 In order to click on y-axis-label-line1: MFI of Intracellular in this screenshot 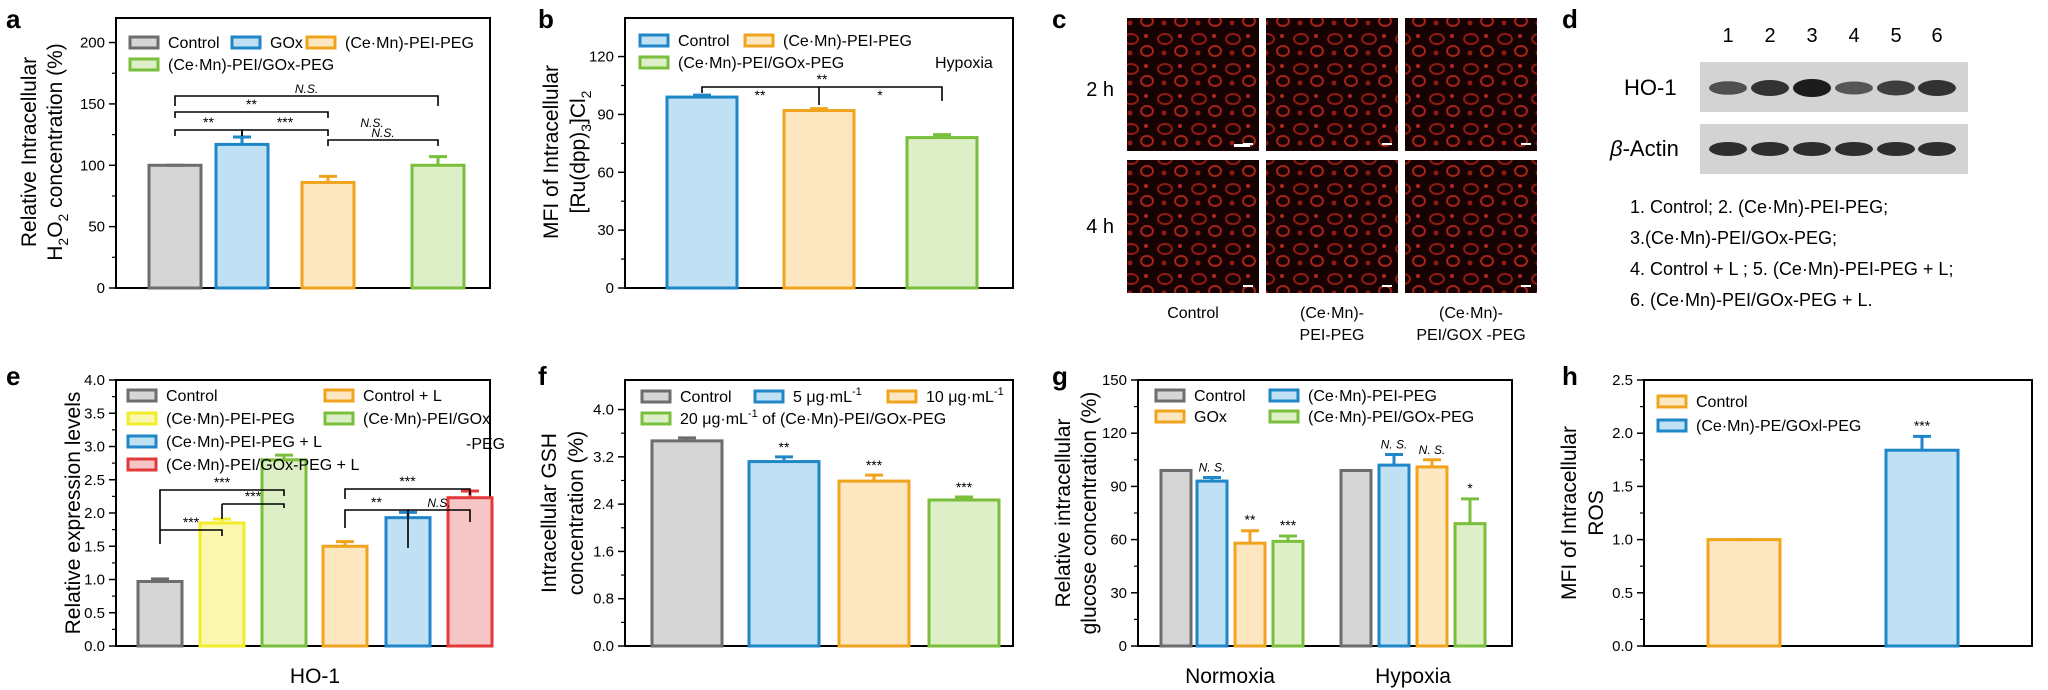, I will do `click(551, 152)`.